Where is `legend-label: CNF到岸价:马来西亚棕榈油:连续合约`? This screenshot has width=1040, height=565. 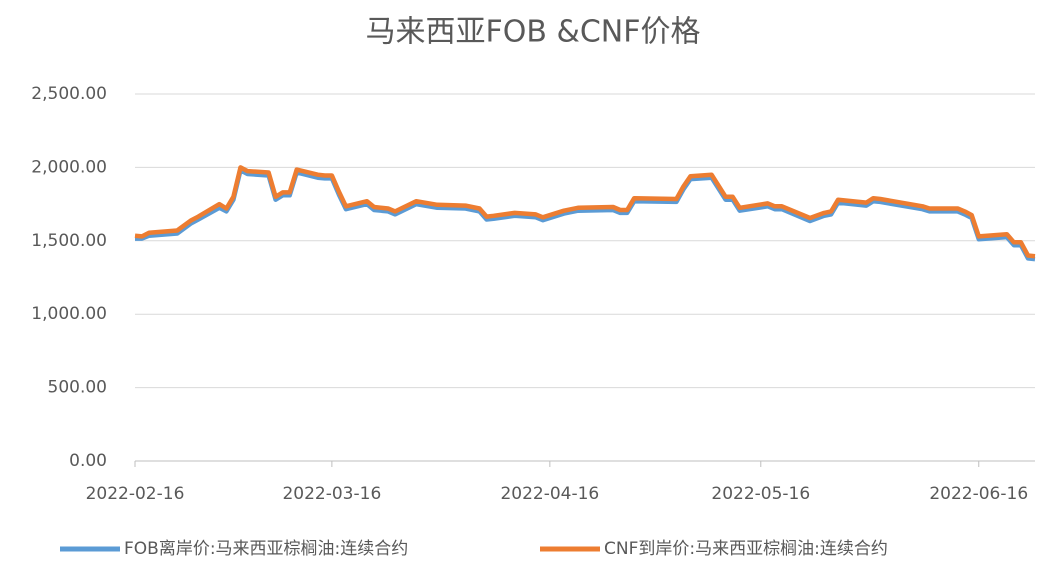 legend-label: CNF到岸价:马来西亚棕榈油:连续合约 is located at coordinates (746, 549).